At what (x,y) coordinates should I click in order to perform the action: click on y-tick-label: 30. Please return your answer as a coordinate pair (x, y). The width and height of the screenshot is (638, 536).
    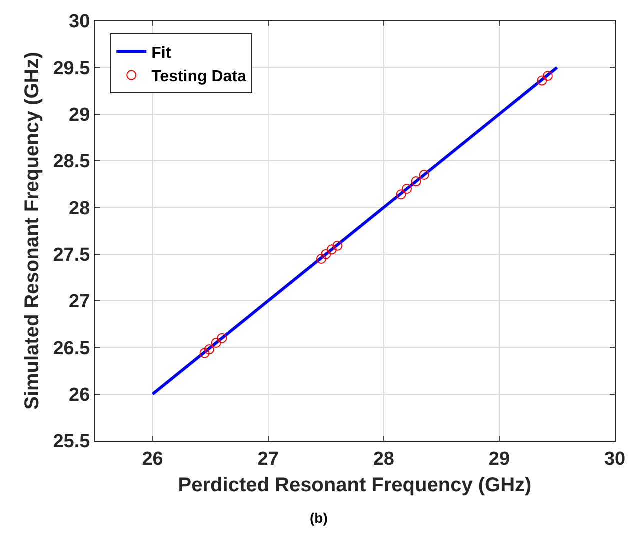
    Looking at the image, I should click on (79, 22).